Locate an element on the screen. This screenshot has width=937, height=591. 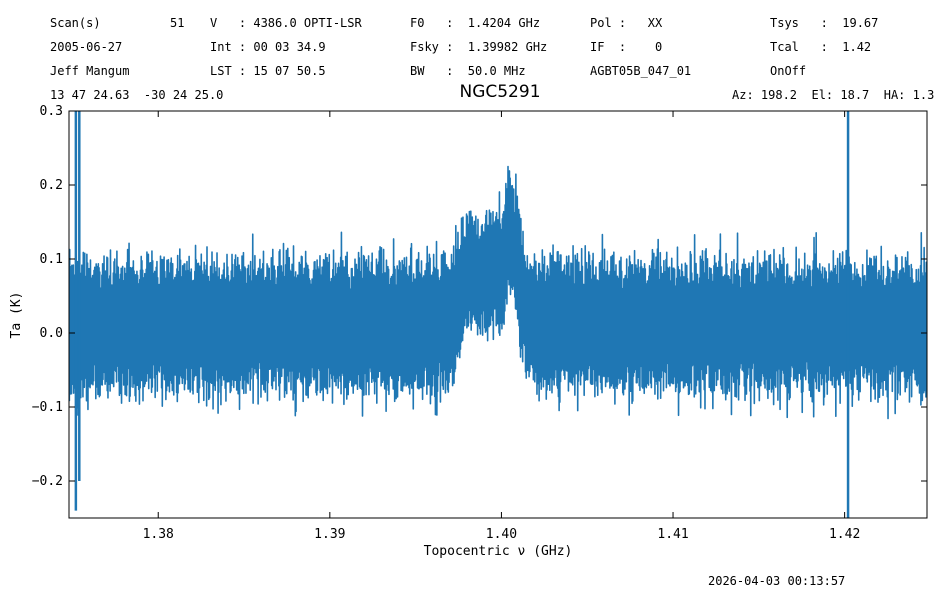
header-velocity: V : 4386.0 OPTI-LSR is located at coordinates (286, 23).